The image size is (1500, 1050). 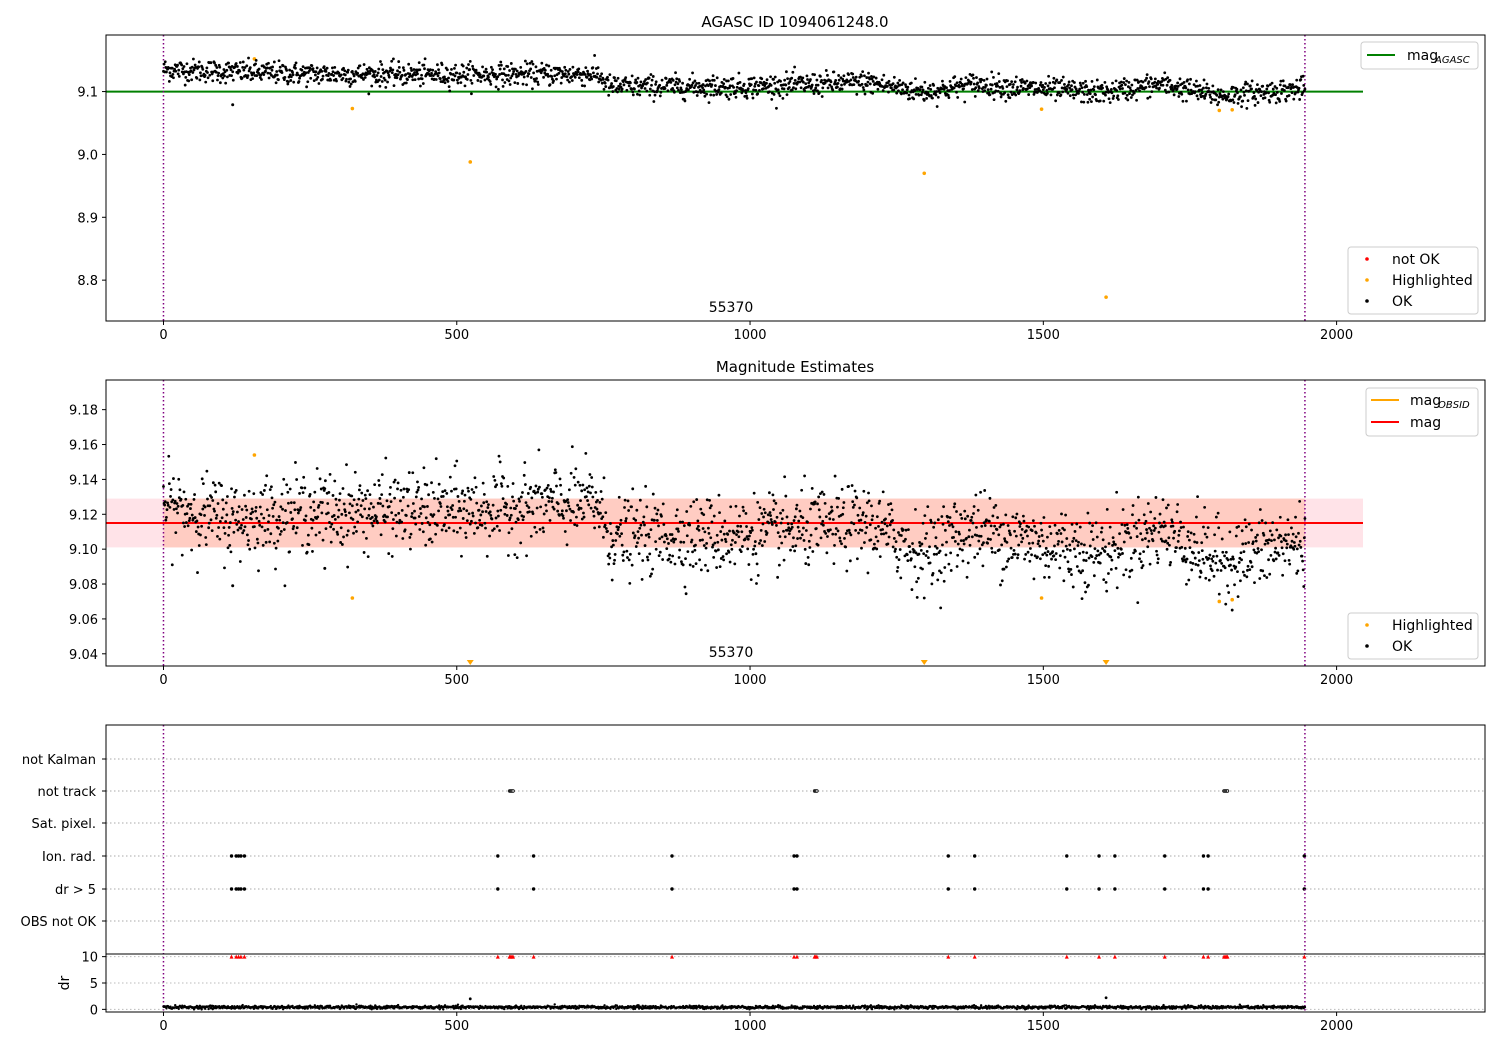 What do you see at coordinates (456, 680) in the screenshot?
I see `p2-xtick-label: 500` at bounding box center [456, 680].